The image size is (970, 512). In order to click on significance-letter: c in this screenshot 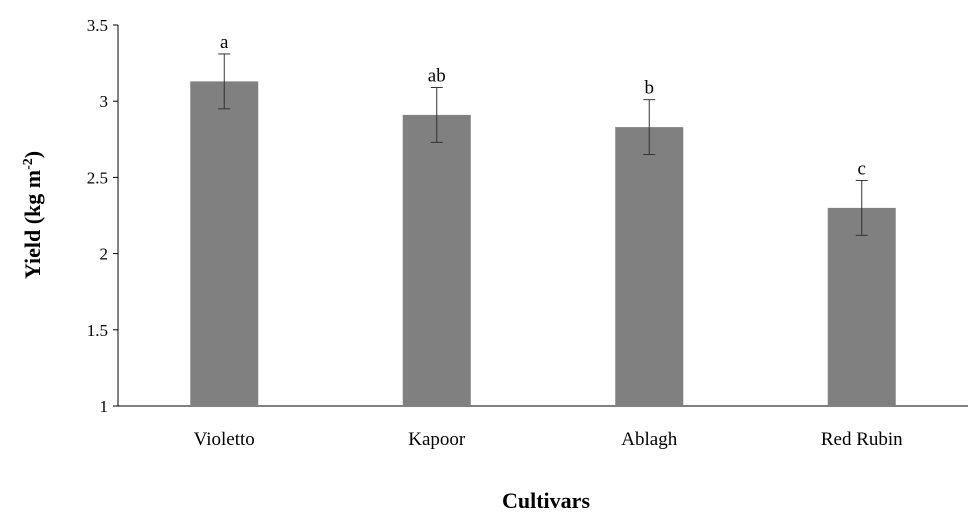, I will do `click(862, 168)`.